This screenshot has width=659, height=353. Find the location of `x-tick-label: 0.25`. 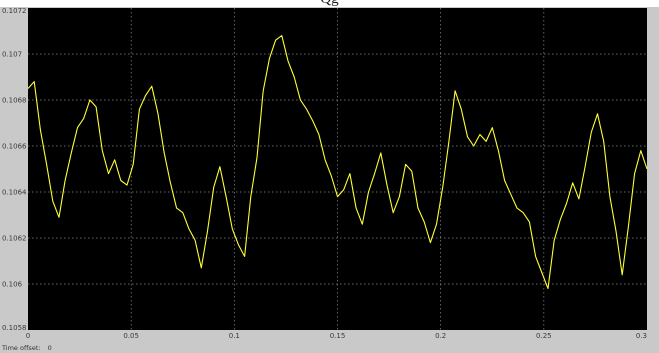

x-tick-label: 0.25 is located at coordinates (544, 336).